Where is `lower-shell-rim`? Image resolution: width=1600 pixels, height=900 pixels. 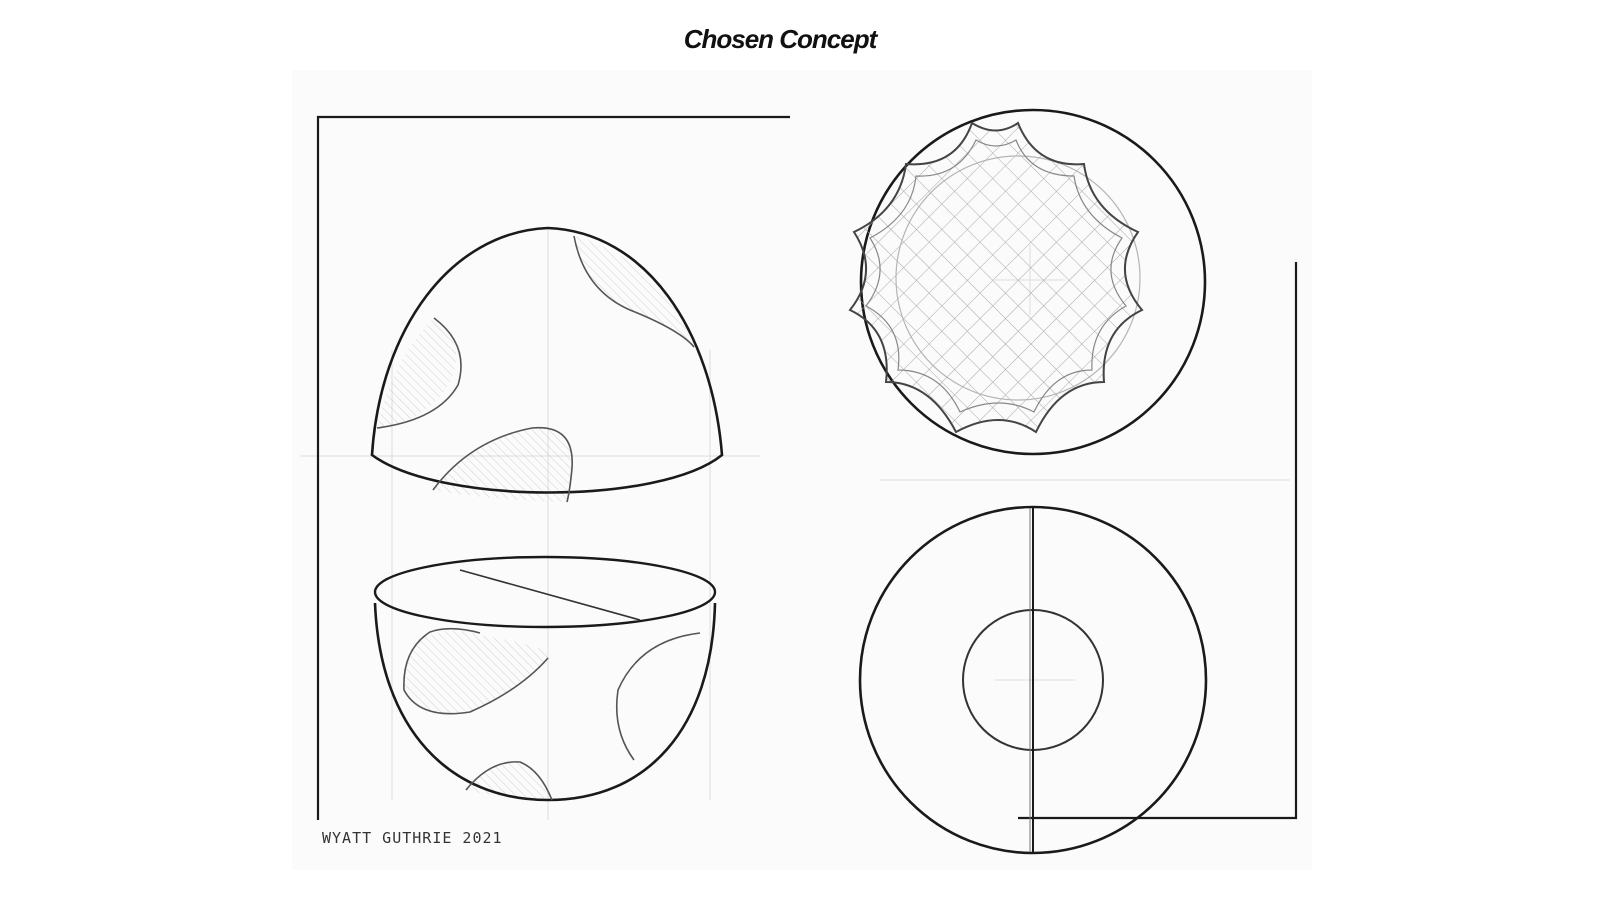
lower-shell-rim is located at coordinates (545, 592).